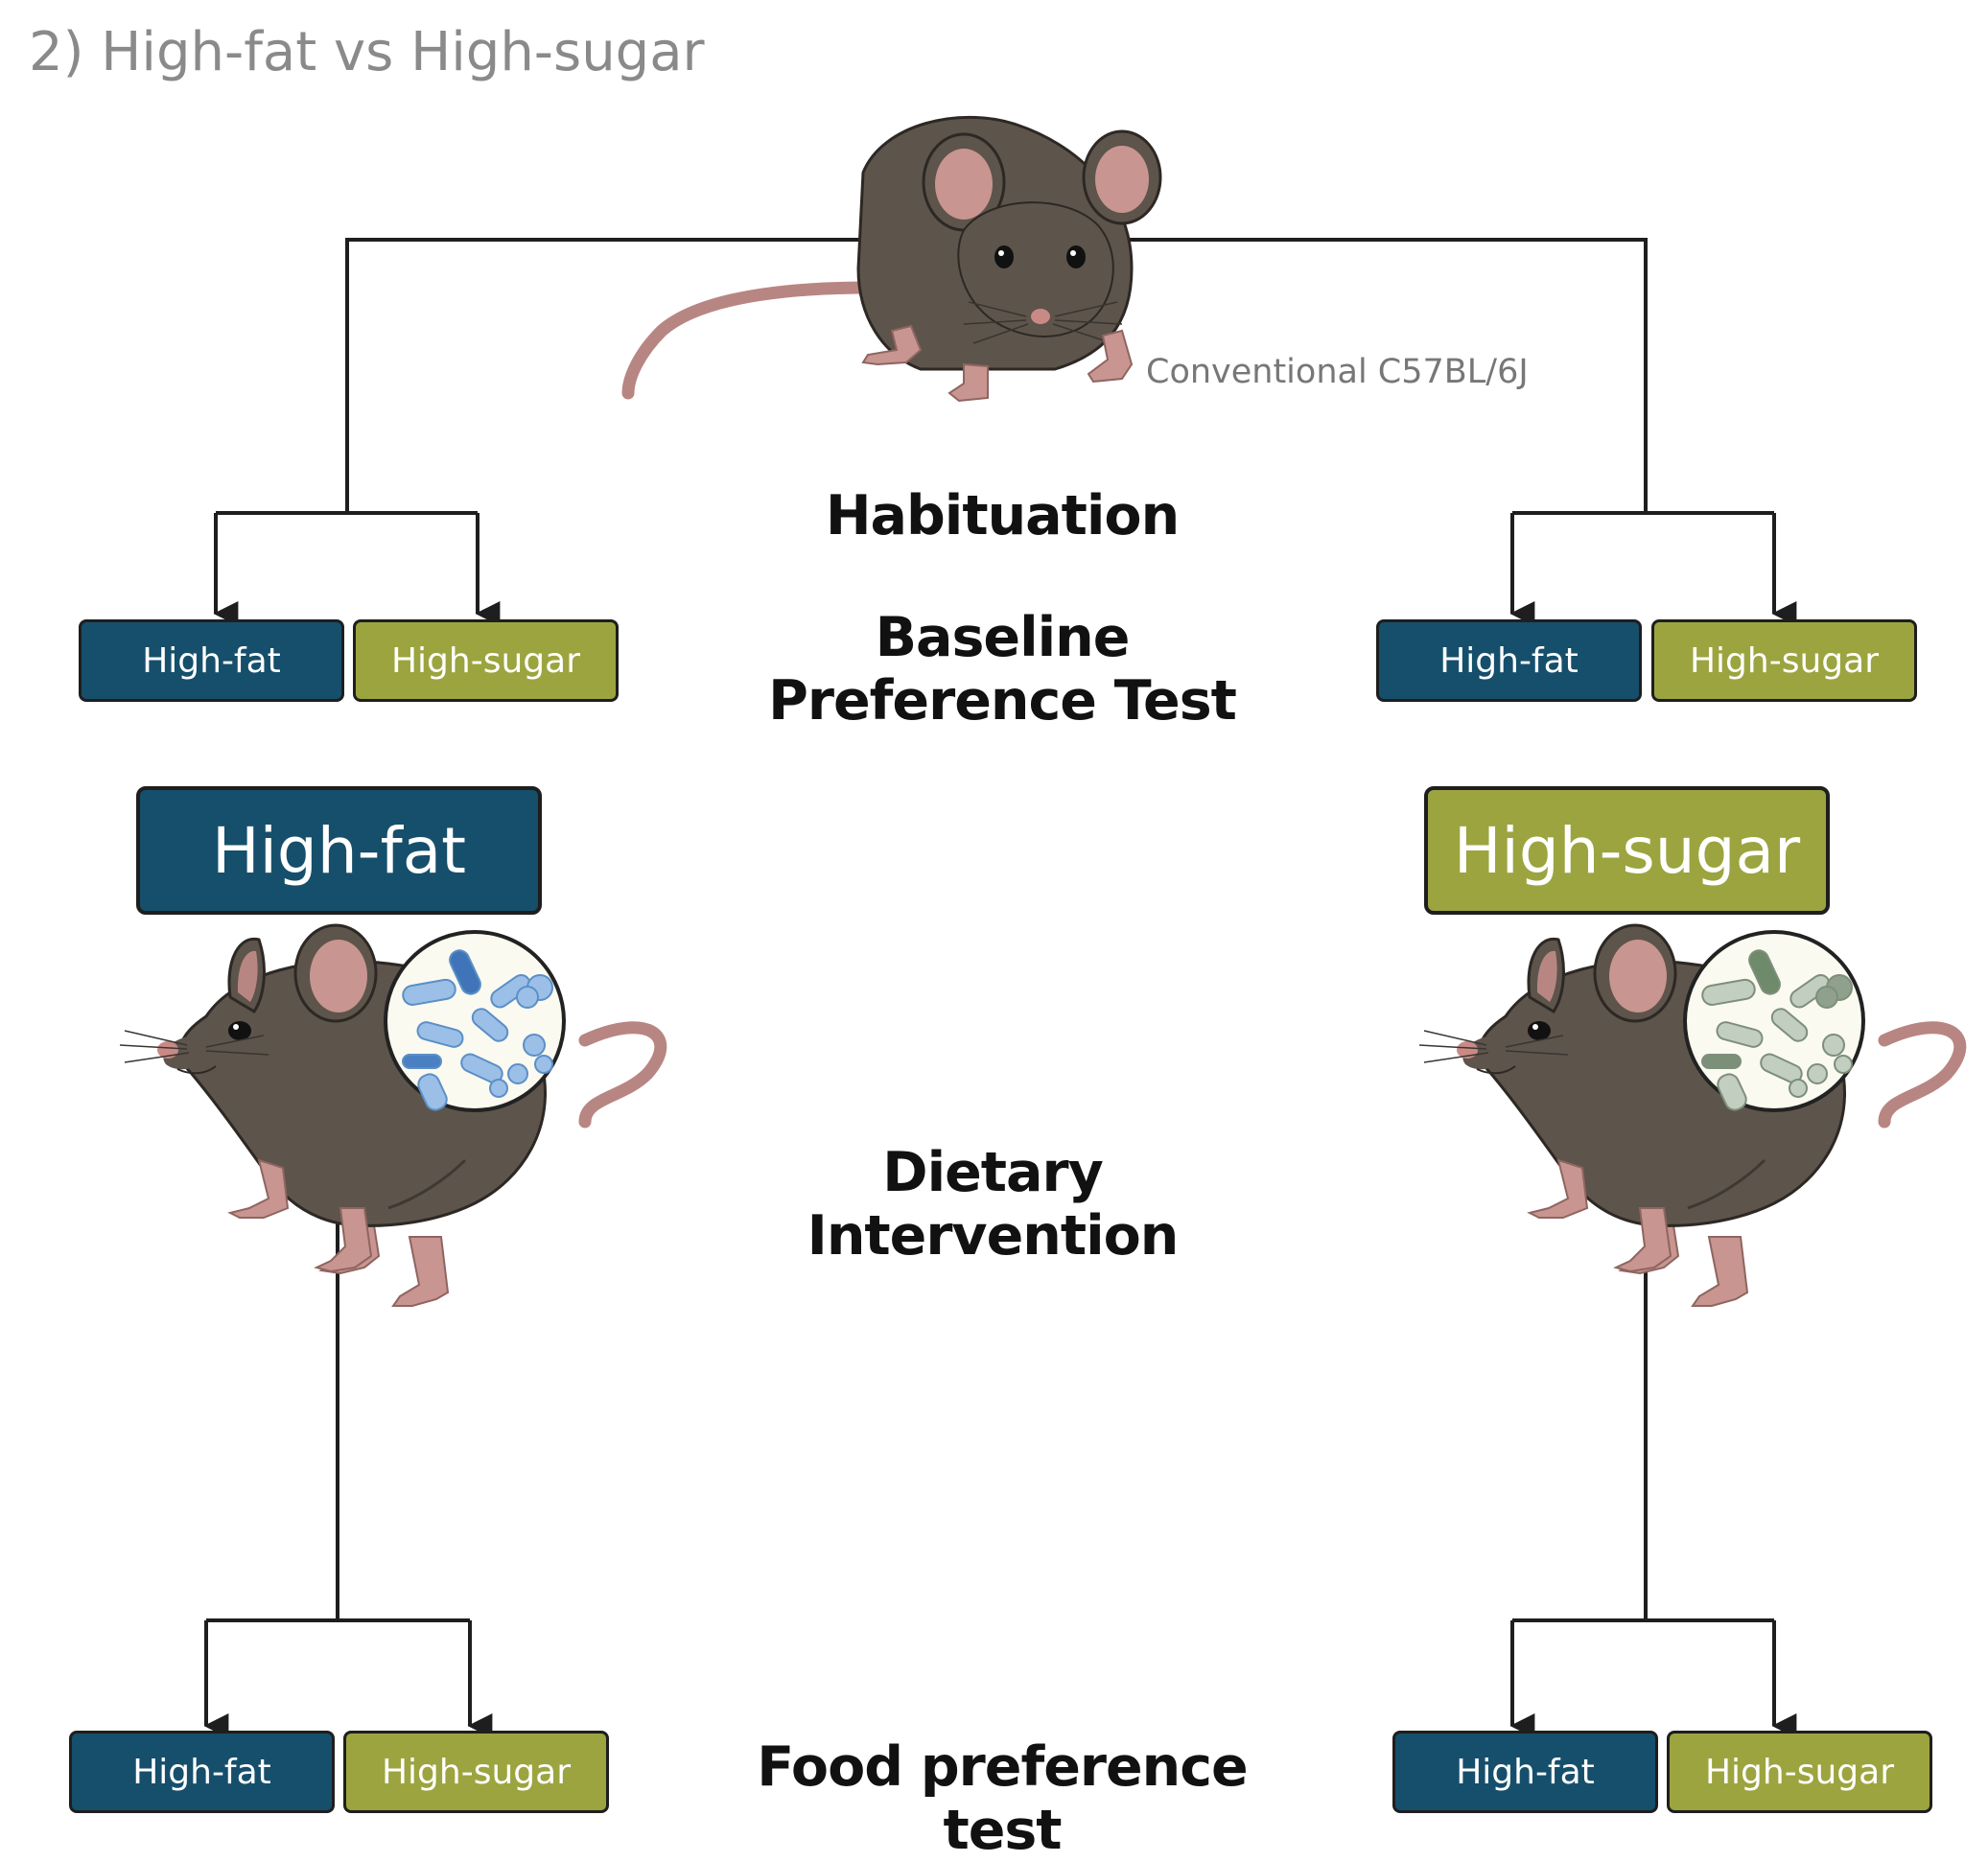 The width and height of the screenshot is (1988, 1862). I want to click on mouse-front-icon, so click(892, 259).